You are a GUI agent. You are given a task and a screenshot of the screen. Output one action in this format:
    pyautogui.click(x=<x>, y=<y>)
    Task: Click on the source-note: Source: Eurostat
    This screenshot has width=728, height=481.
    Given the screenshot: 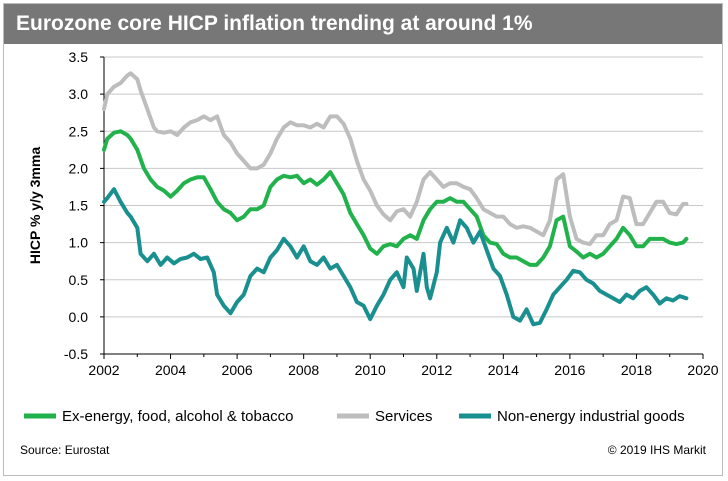 What is the action you would take?
    pyautogui.click(x=65, y=450)
    